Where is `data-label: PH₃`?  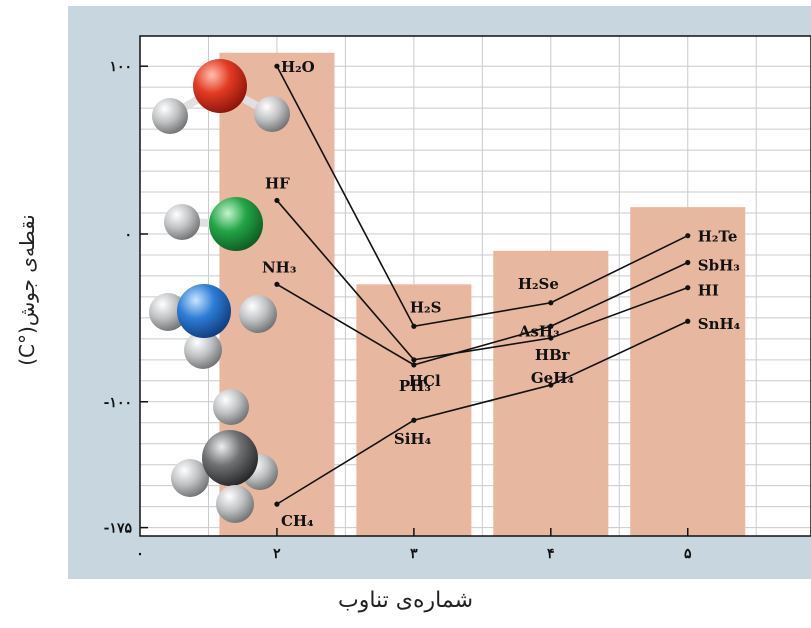 data-label: PH₃ is located at coordinates (415, 386).